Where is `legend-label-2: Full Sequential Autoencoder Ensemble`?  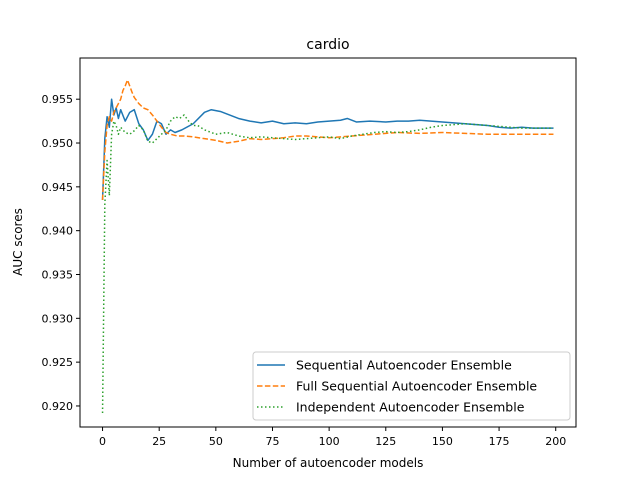
legend-label-2: Full Sequential Autoencoder Ensemble is located at coordinates (416, 386).